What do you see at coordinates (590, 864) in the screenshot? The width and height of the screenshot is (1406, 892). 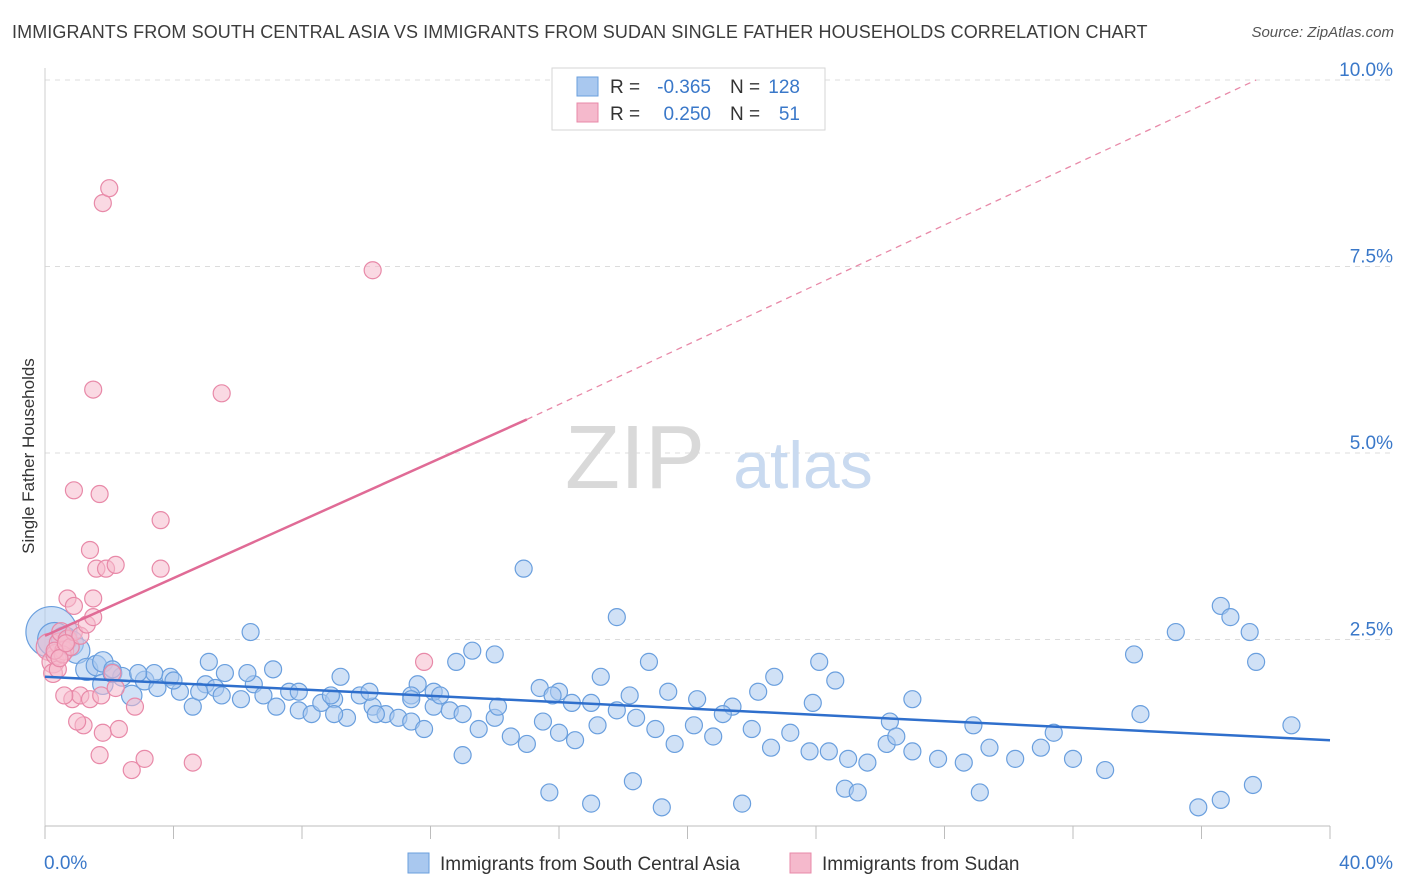 I see `series-legend-label-blue: Immigrants from South Central Asia` at bounding box center [590, 864].